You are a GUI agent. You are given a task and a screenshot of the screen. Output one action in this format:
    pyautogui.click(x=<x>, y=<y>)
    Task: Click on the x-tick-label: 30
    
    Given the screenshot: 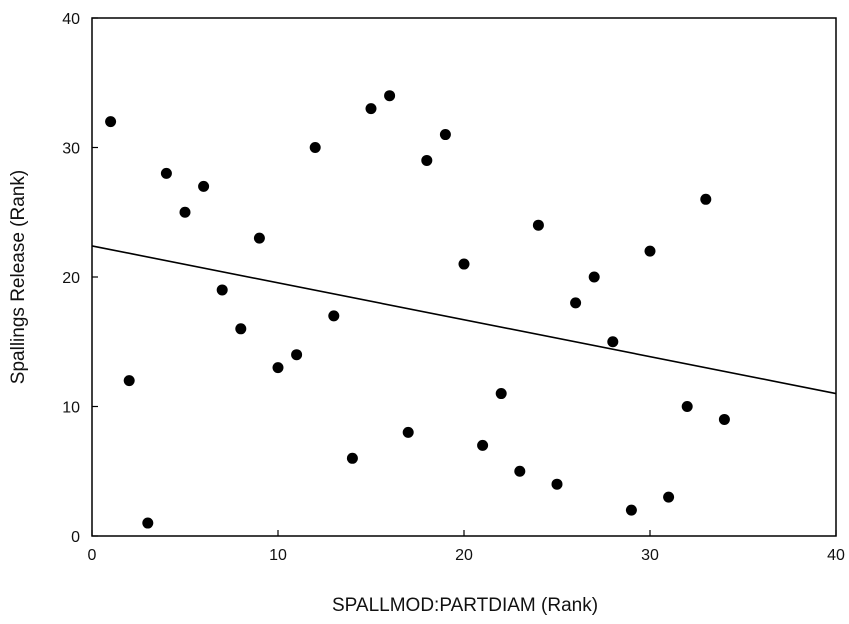 What is the action you would take?
    pyautogui.click(x=650, y=555)
    